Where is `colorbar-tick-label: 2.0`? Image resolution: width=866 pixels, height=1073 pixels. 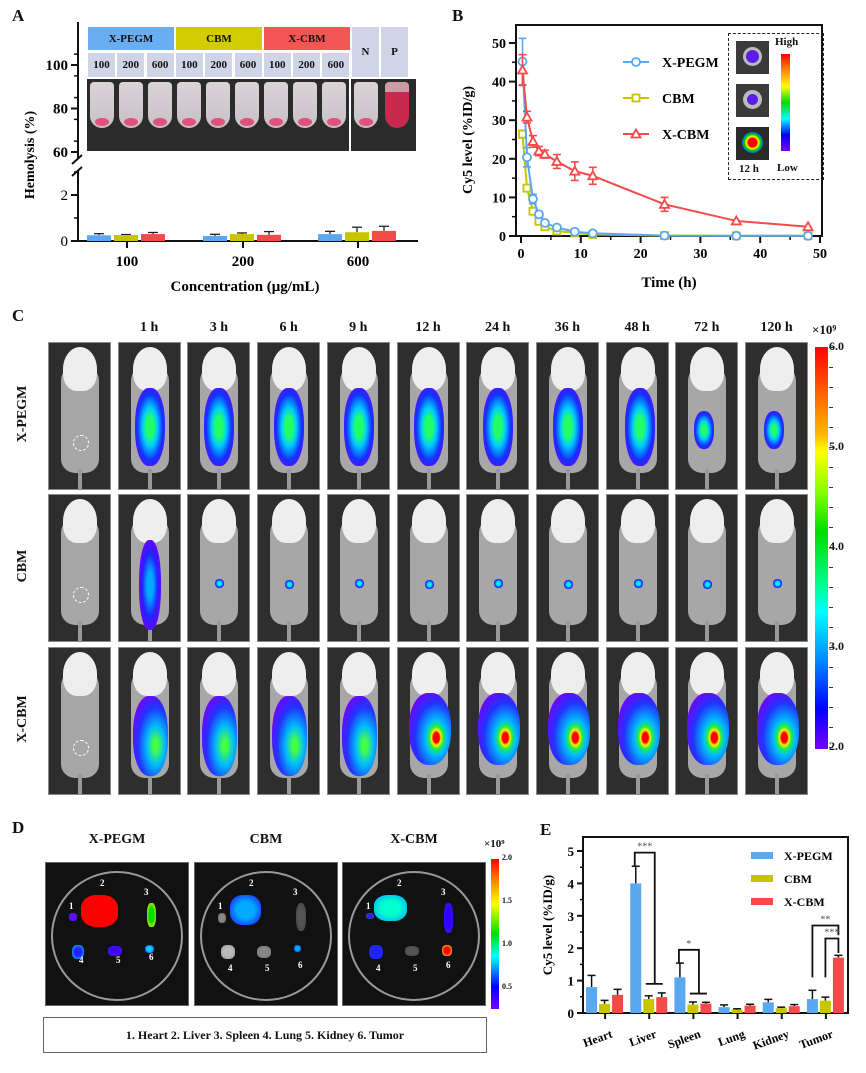
colorbar-tick-label: 2.0 is located at coordinates (836, 746).